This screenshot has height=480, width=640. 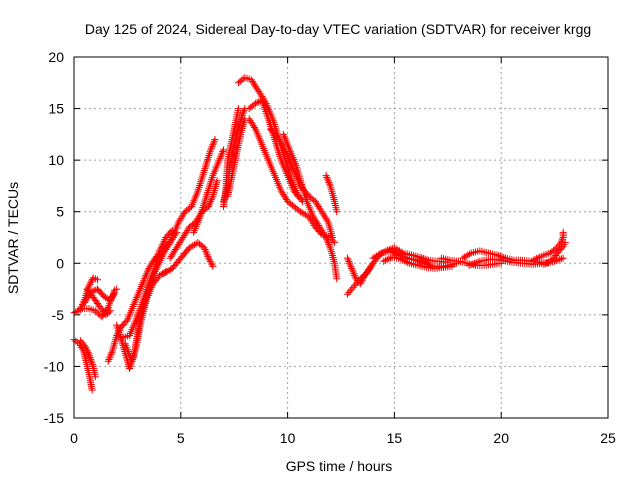 I want to click on series-arc-rise-c, so click(x=188, y=258).